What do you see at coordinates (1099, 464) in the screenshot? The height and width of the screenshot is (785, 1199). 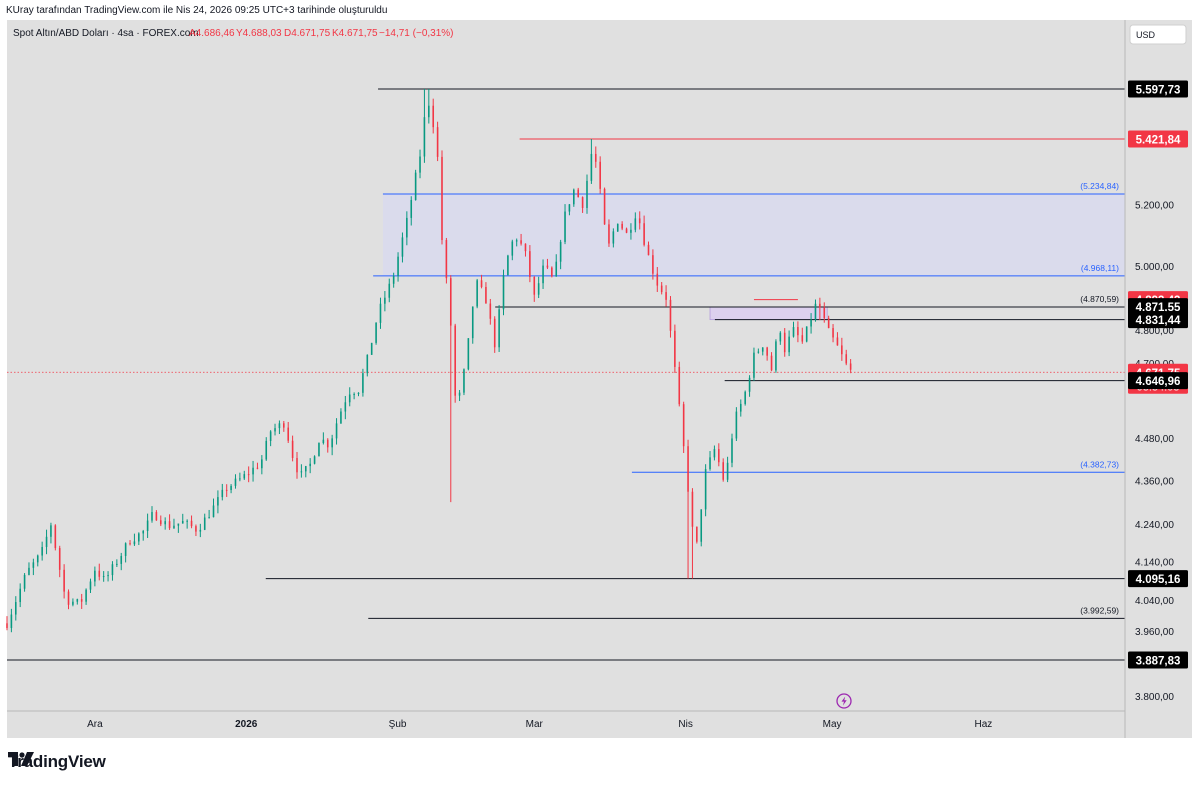 I see `level-label-3: (4.382,73)` at bounding box center [1099, 464].